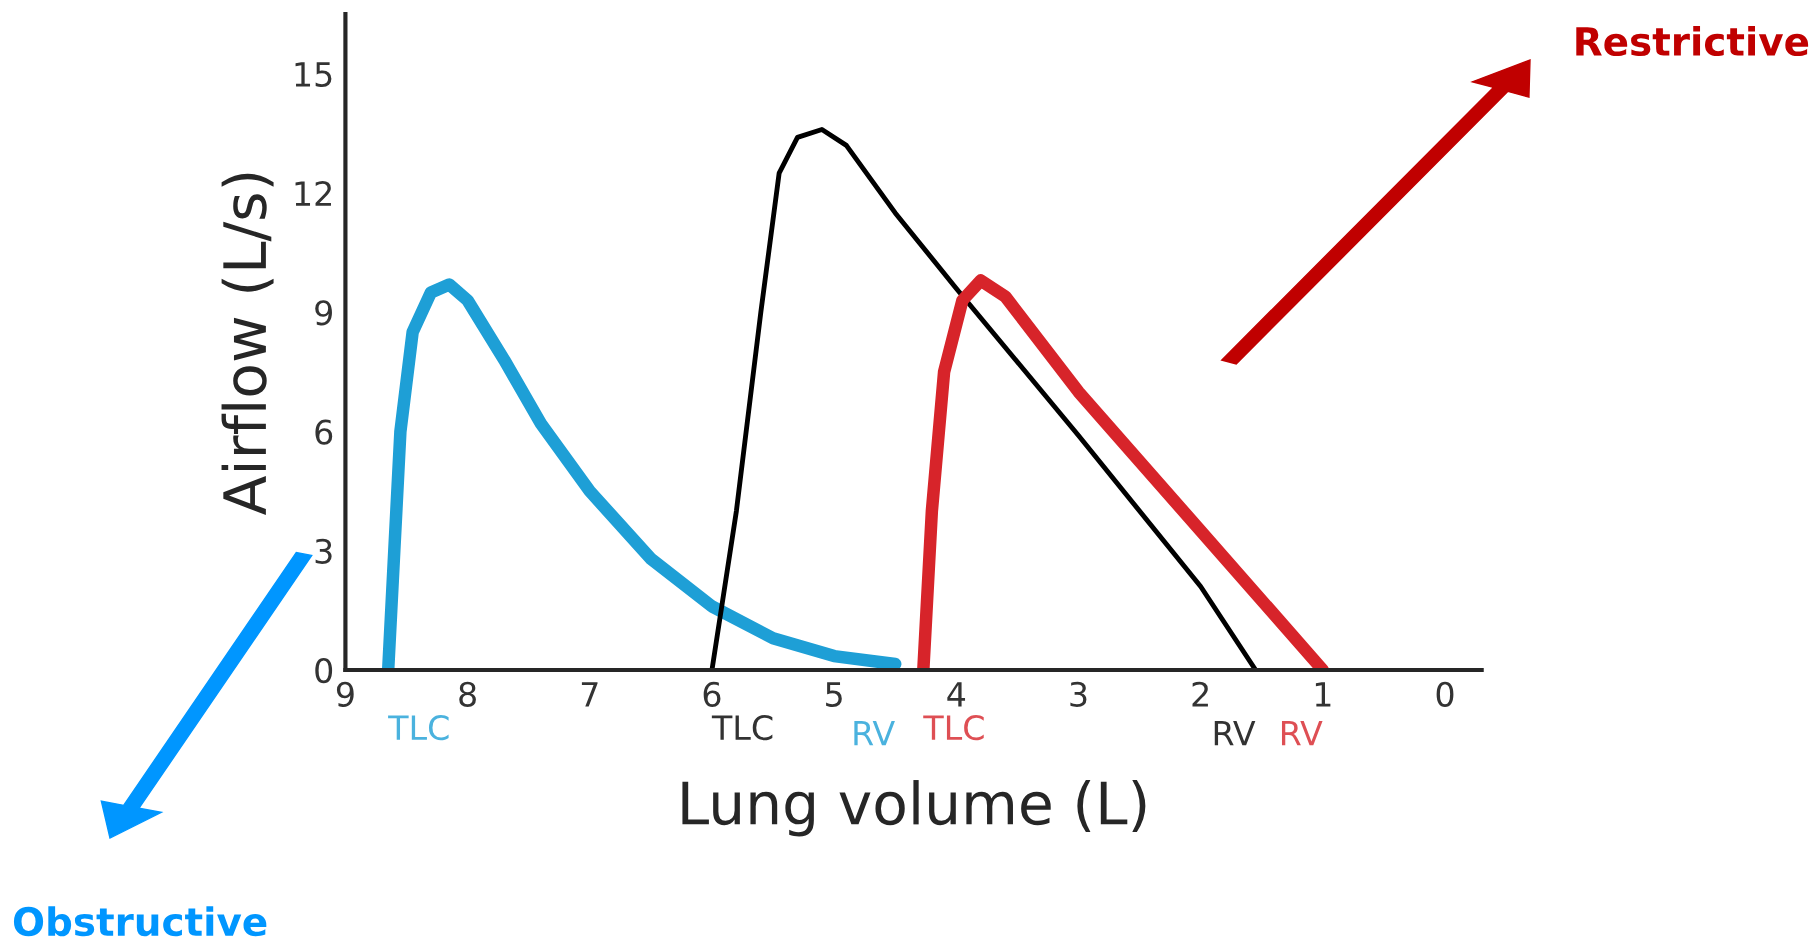  I want to click on x-axis-title: Lung volume (L), so click(914, 808).